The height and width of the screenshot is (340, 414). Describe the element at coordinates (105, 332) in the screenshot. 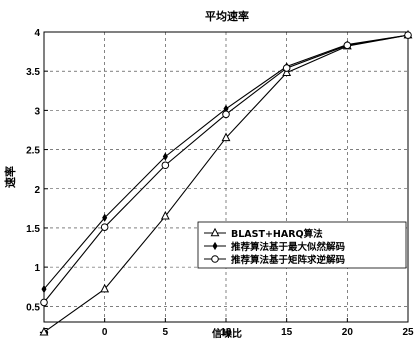

I see `x-tick-label: 0` at that location.